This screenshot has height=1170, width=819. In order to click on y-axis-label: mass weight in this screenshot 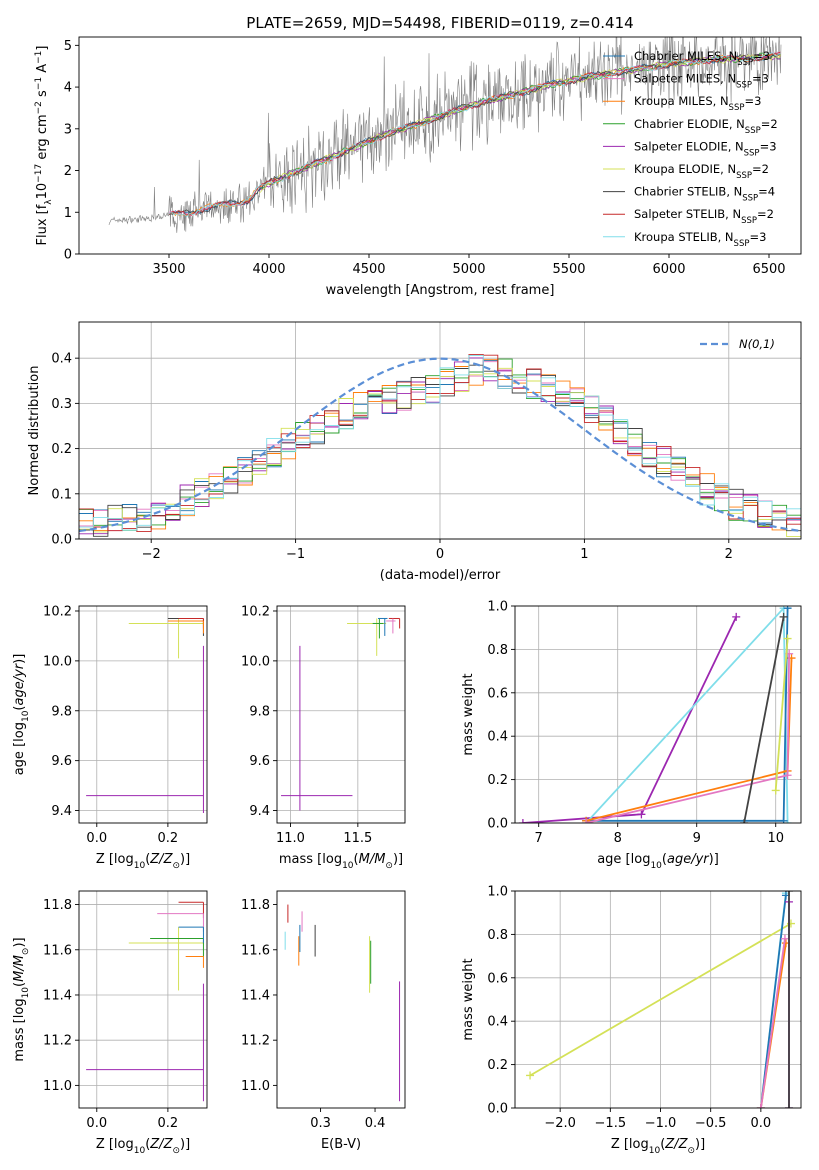, I will do `click(468, 999)`.